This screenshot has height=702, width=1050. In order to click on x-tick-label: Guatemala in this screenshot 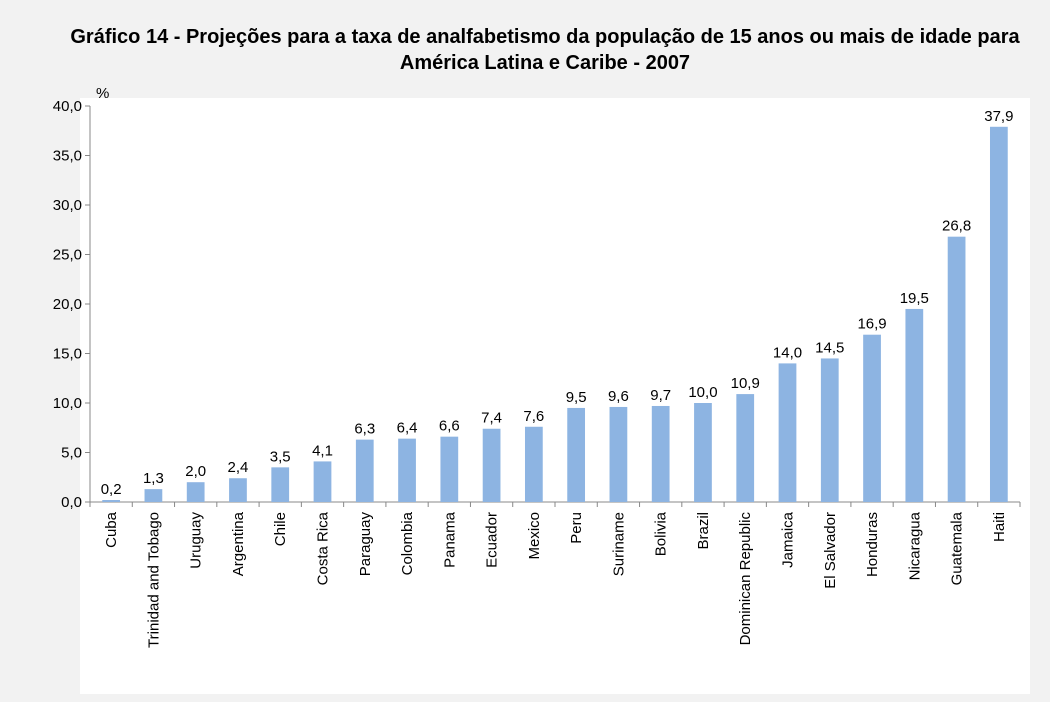, I will do `click(957, 548)`.